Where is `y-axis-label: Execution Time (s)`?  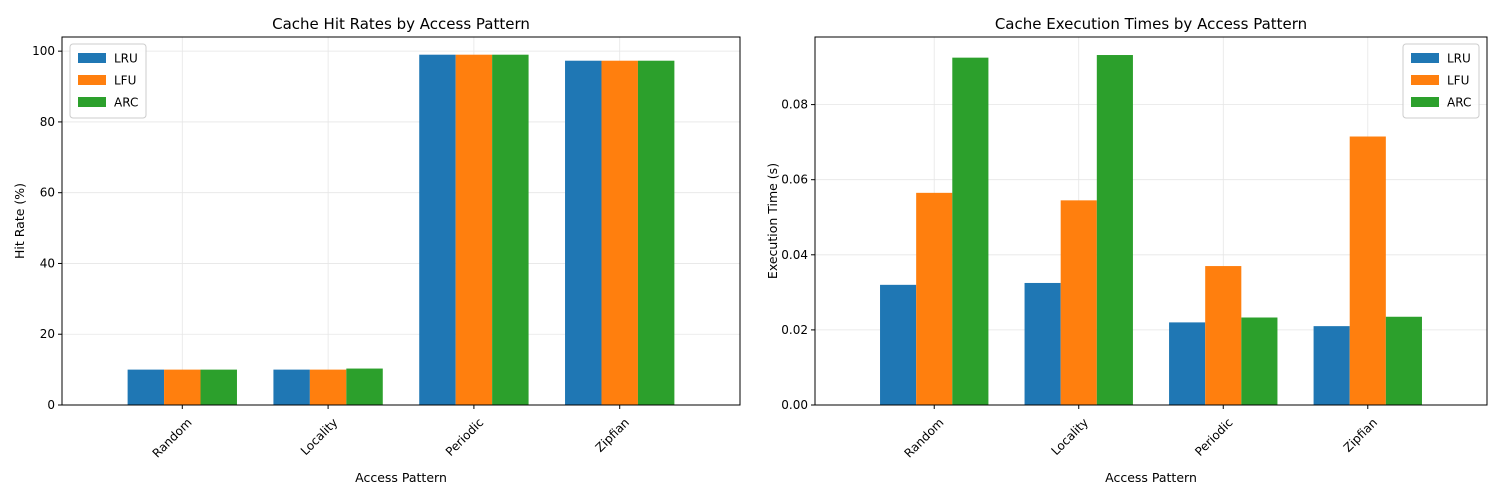 y-axis-label: Execution Time (s) is located at coordinates (772, 221).